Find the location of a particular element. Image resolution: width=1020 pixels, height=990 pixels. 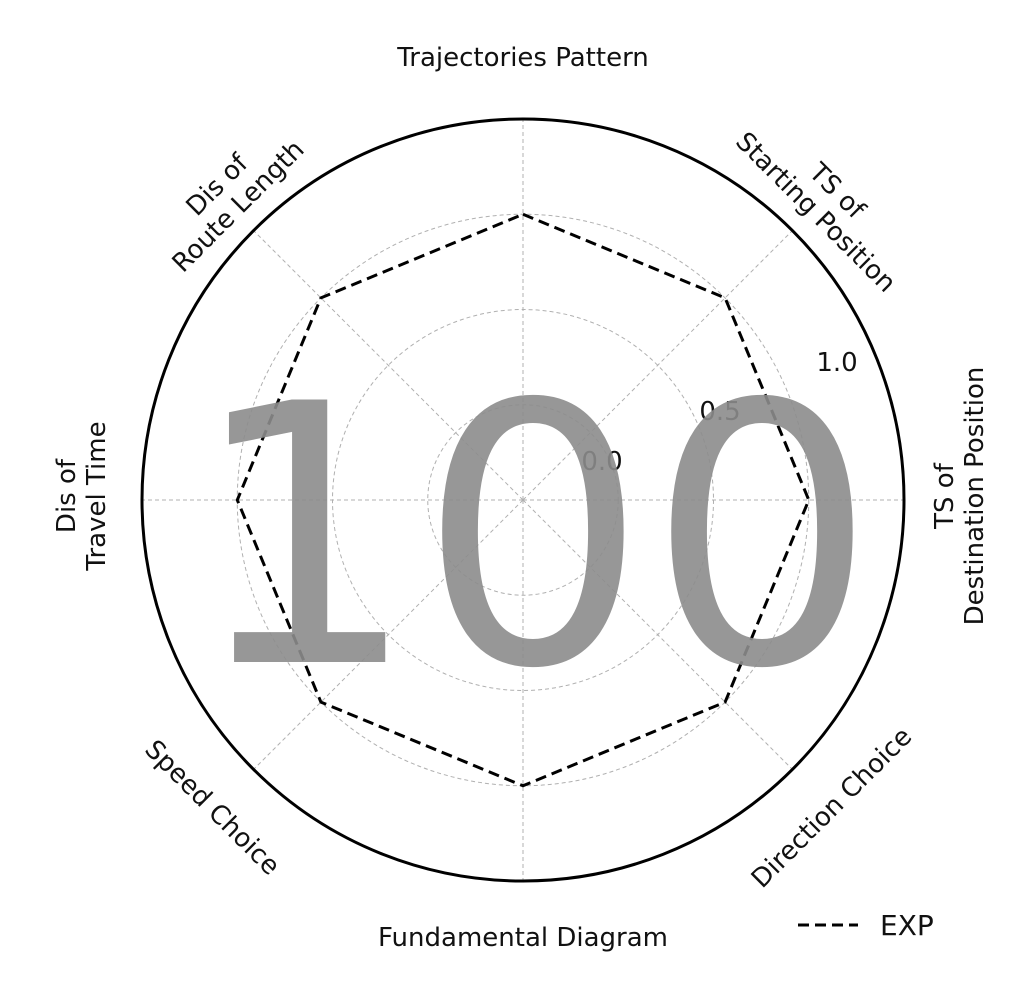

rtick-label: 0.5 is located at coordinates (719, 412).